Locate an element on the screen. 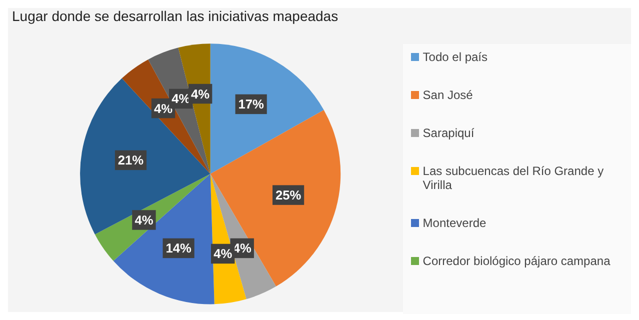 This screenshot has width=639, height=320. legend-label: San José is located at coordinates (447, 95).